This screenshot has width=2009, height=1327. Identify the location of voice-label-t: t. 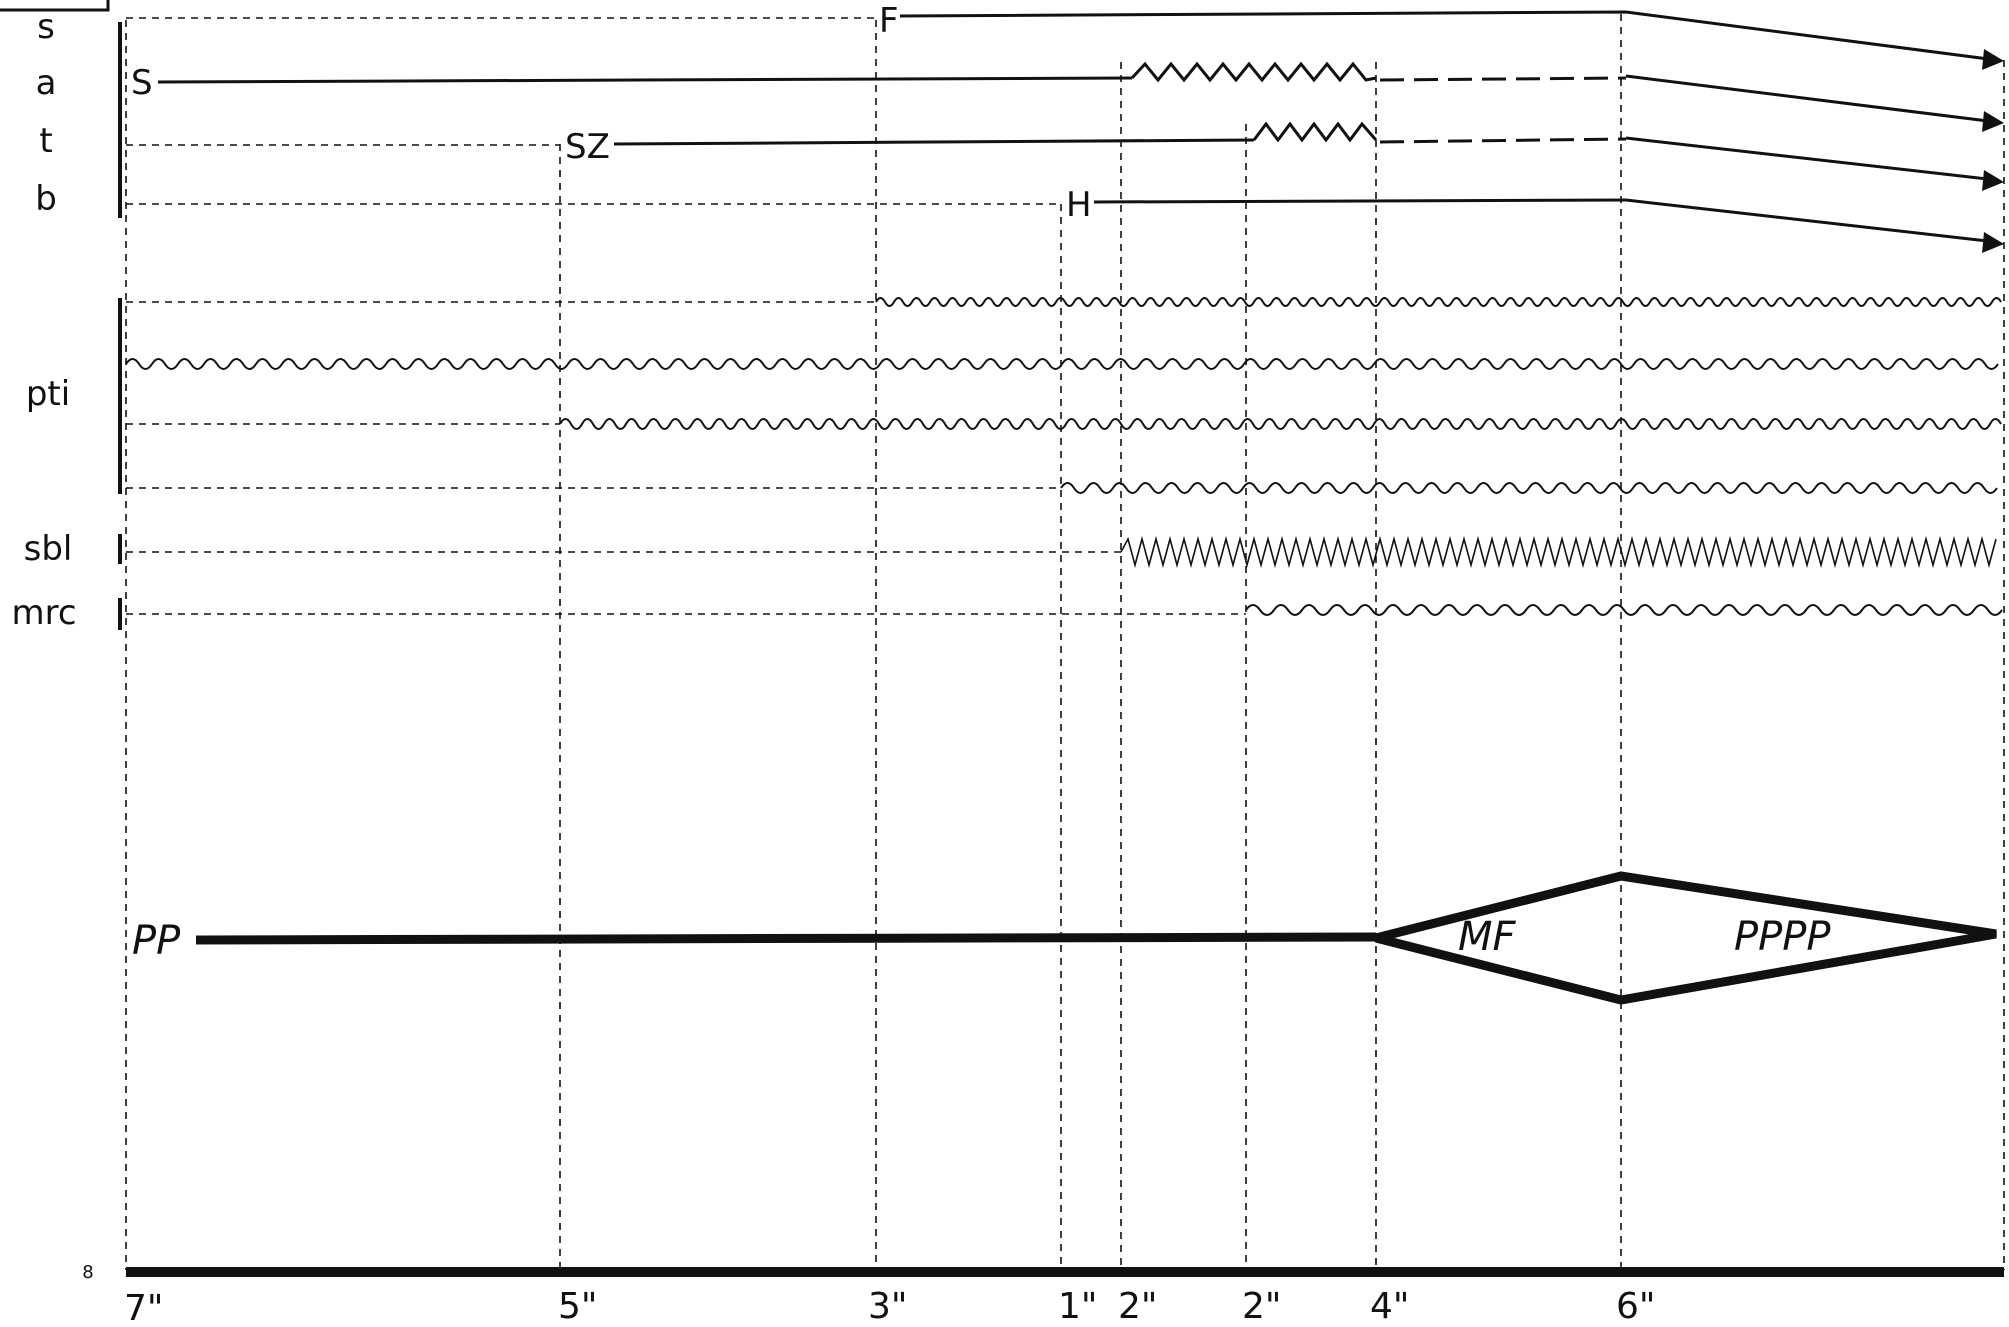
(45, 141).